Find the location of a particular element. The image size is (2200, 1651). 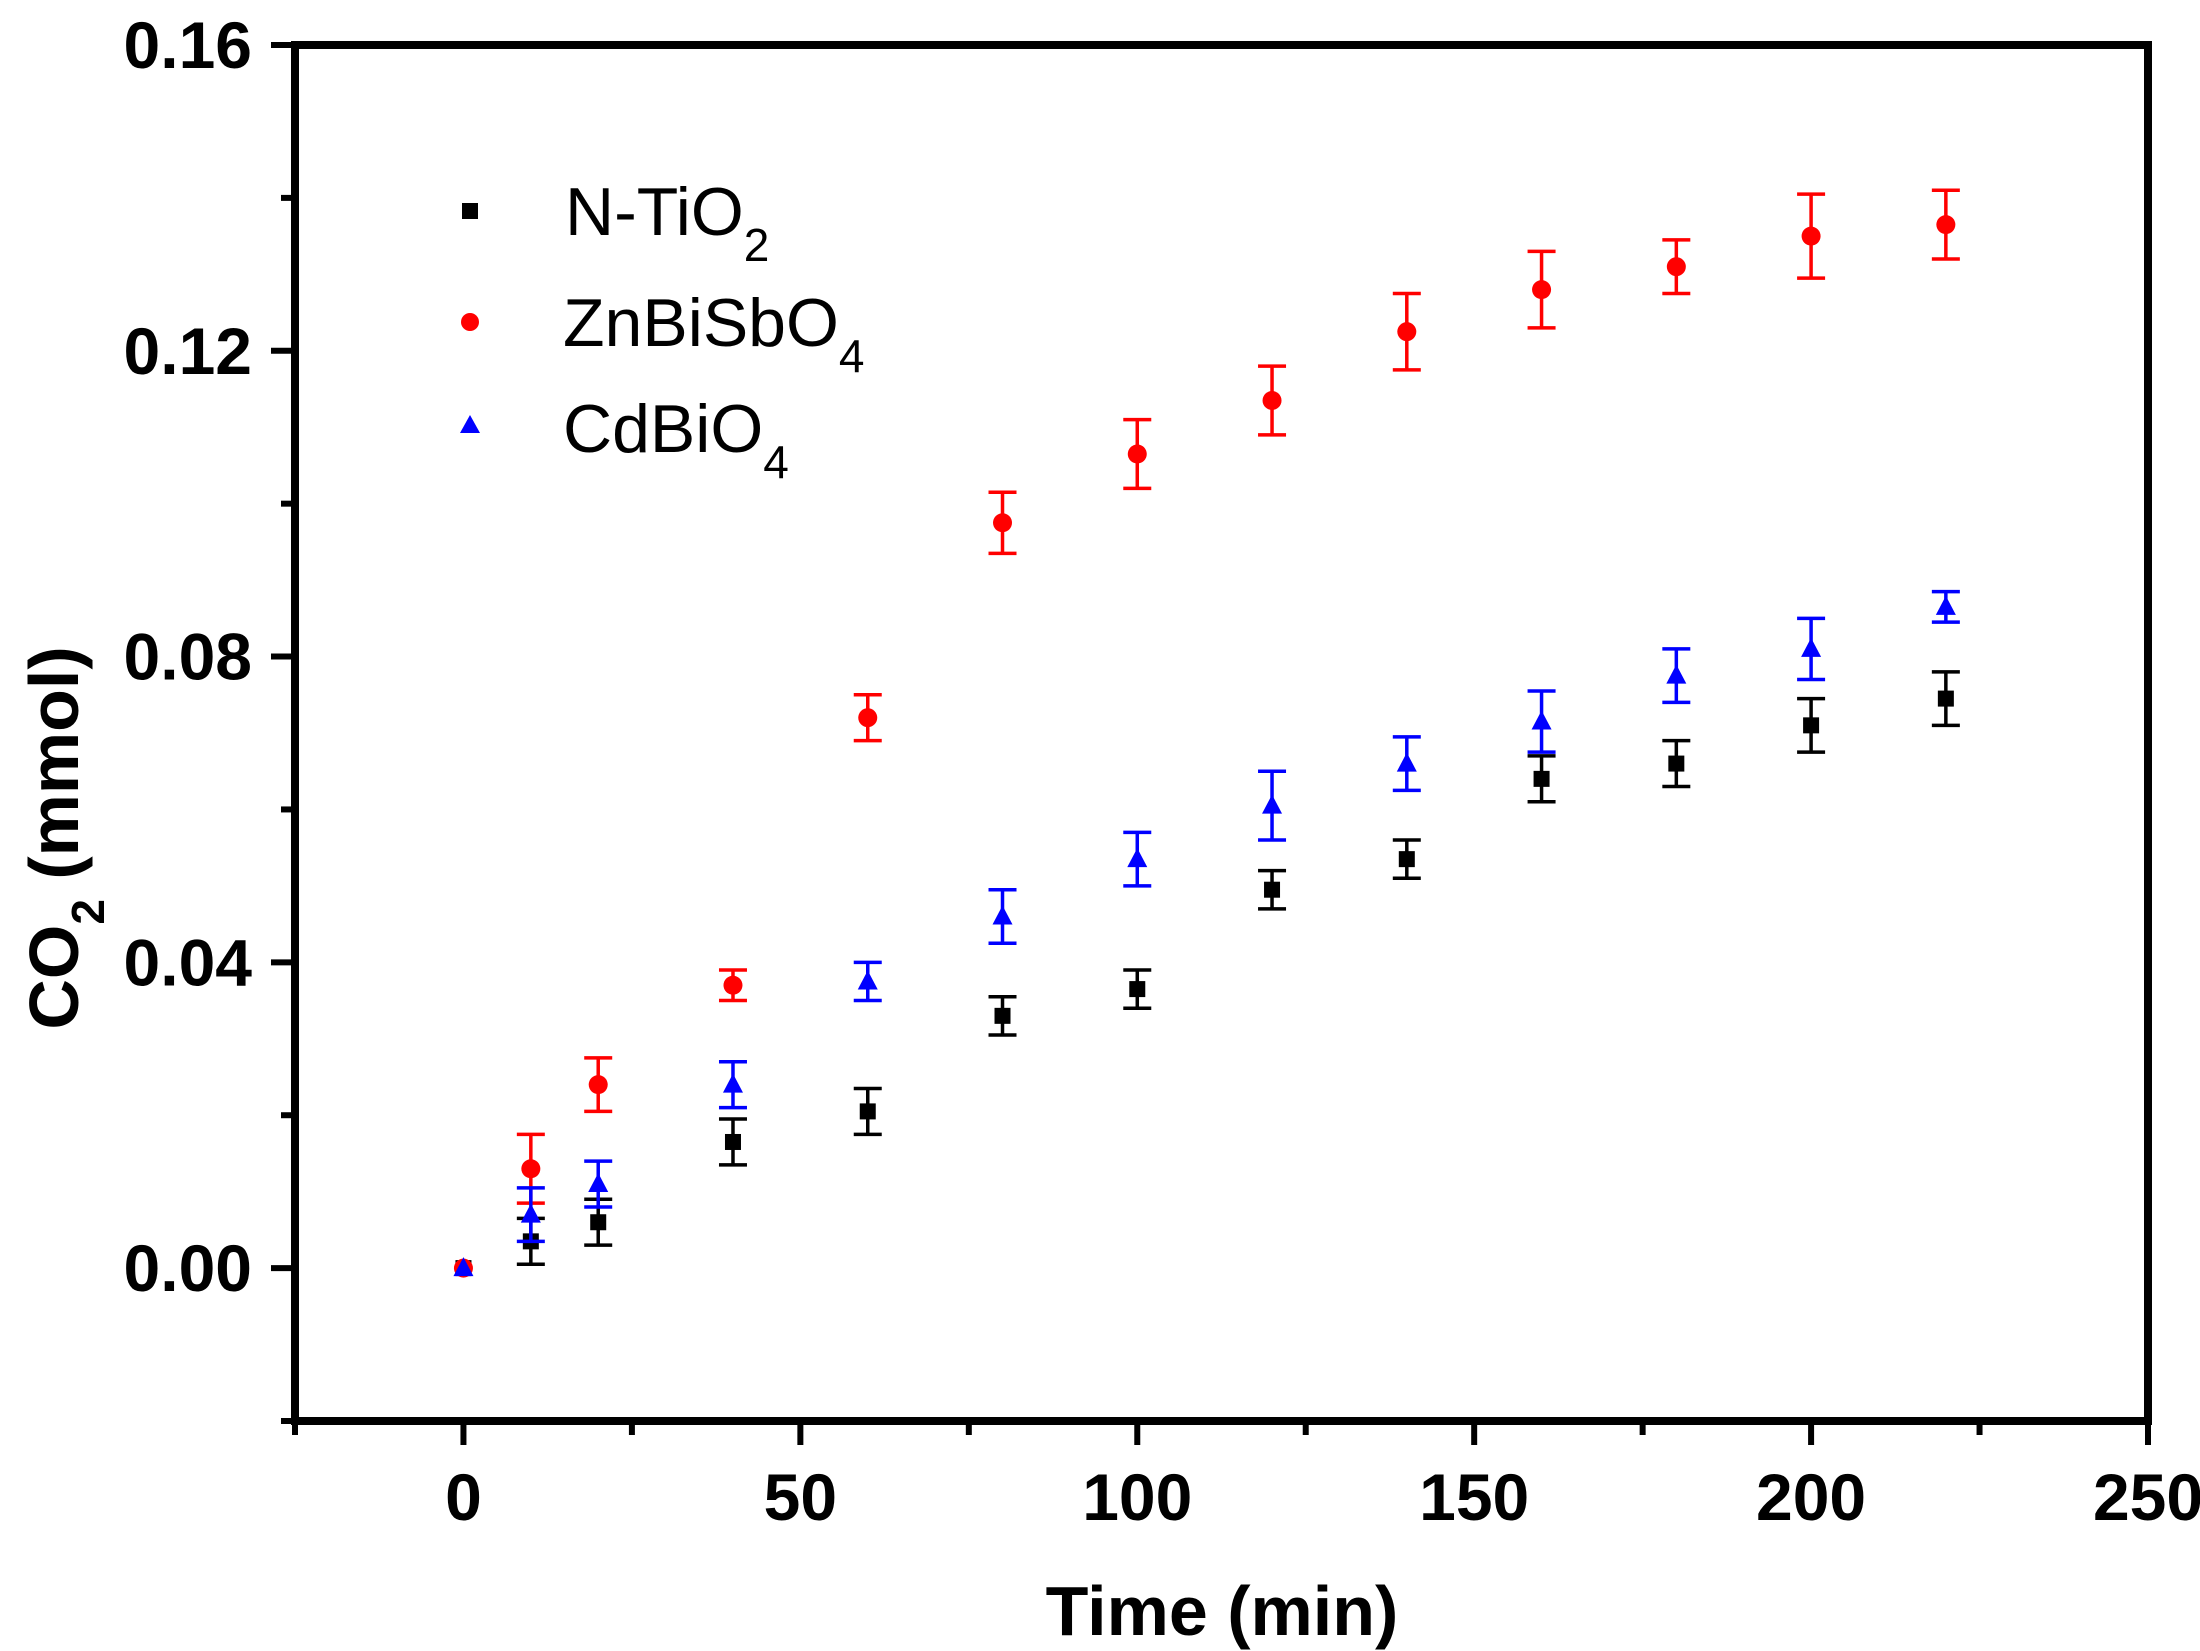

legend-item-cdbio4: CdBiO4 is located at coordinates (624, 439).